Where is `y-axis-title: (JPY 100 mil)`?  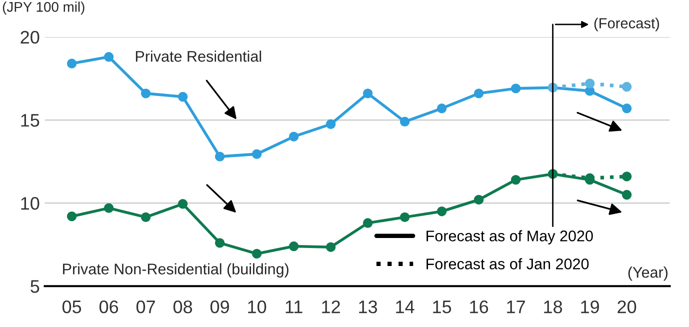
y-axis-title: (JPY 100 mil) is located at coordinates (43, 8).